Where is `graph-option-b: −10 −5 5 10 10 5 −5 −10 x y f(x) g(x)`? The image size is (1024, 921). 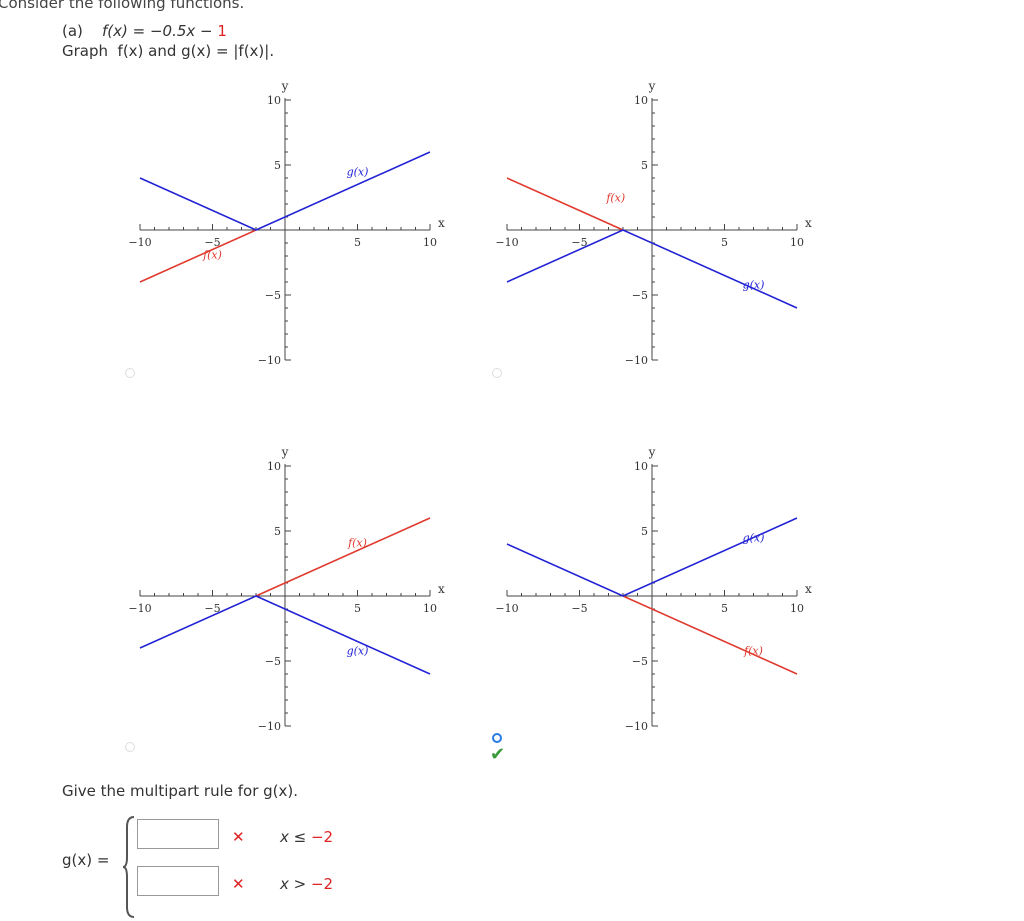
graph-option-b: −10 −5 5 10 10 5 −5 −10 x y f(x) g(x) is located at coordinates (652, 222).